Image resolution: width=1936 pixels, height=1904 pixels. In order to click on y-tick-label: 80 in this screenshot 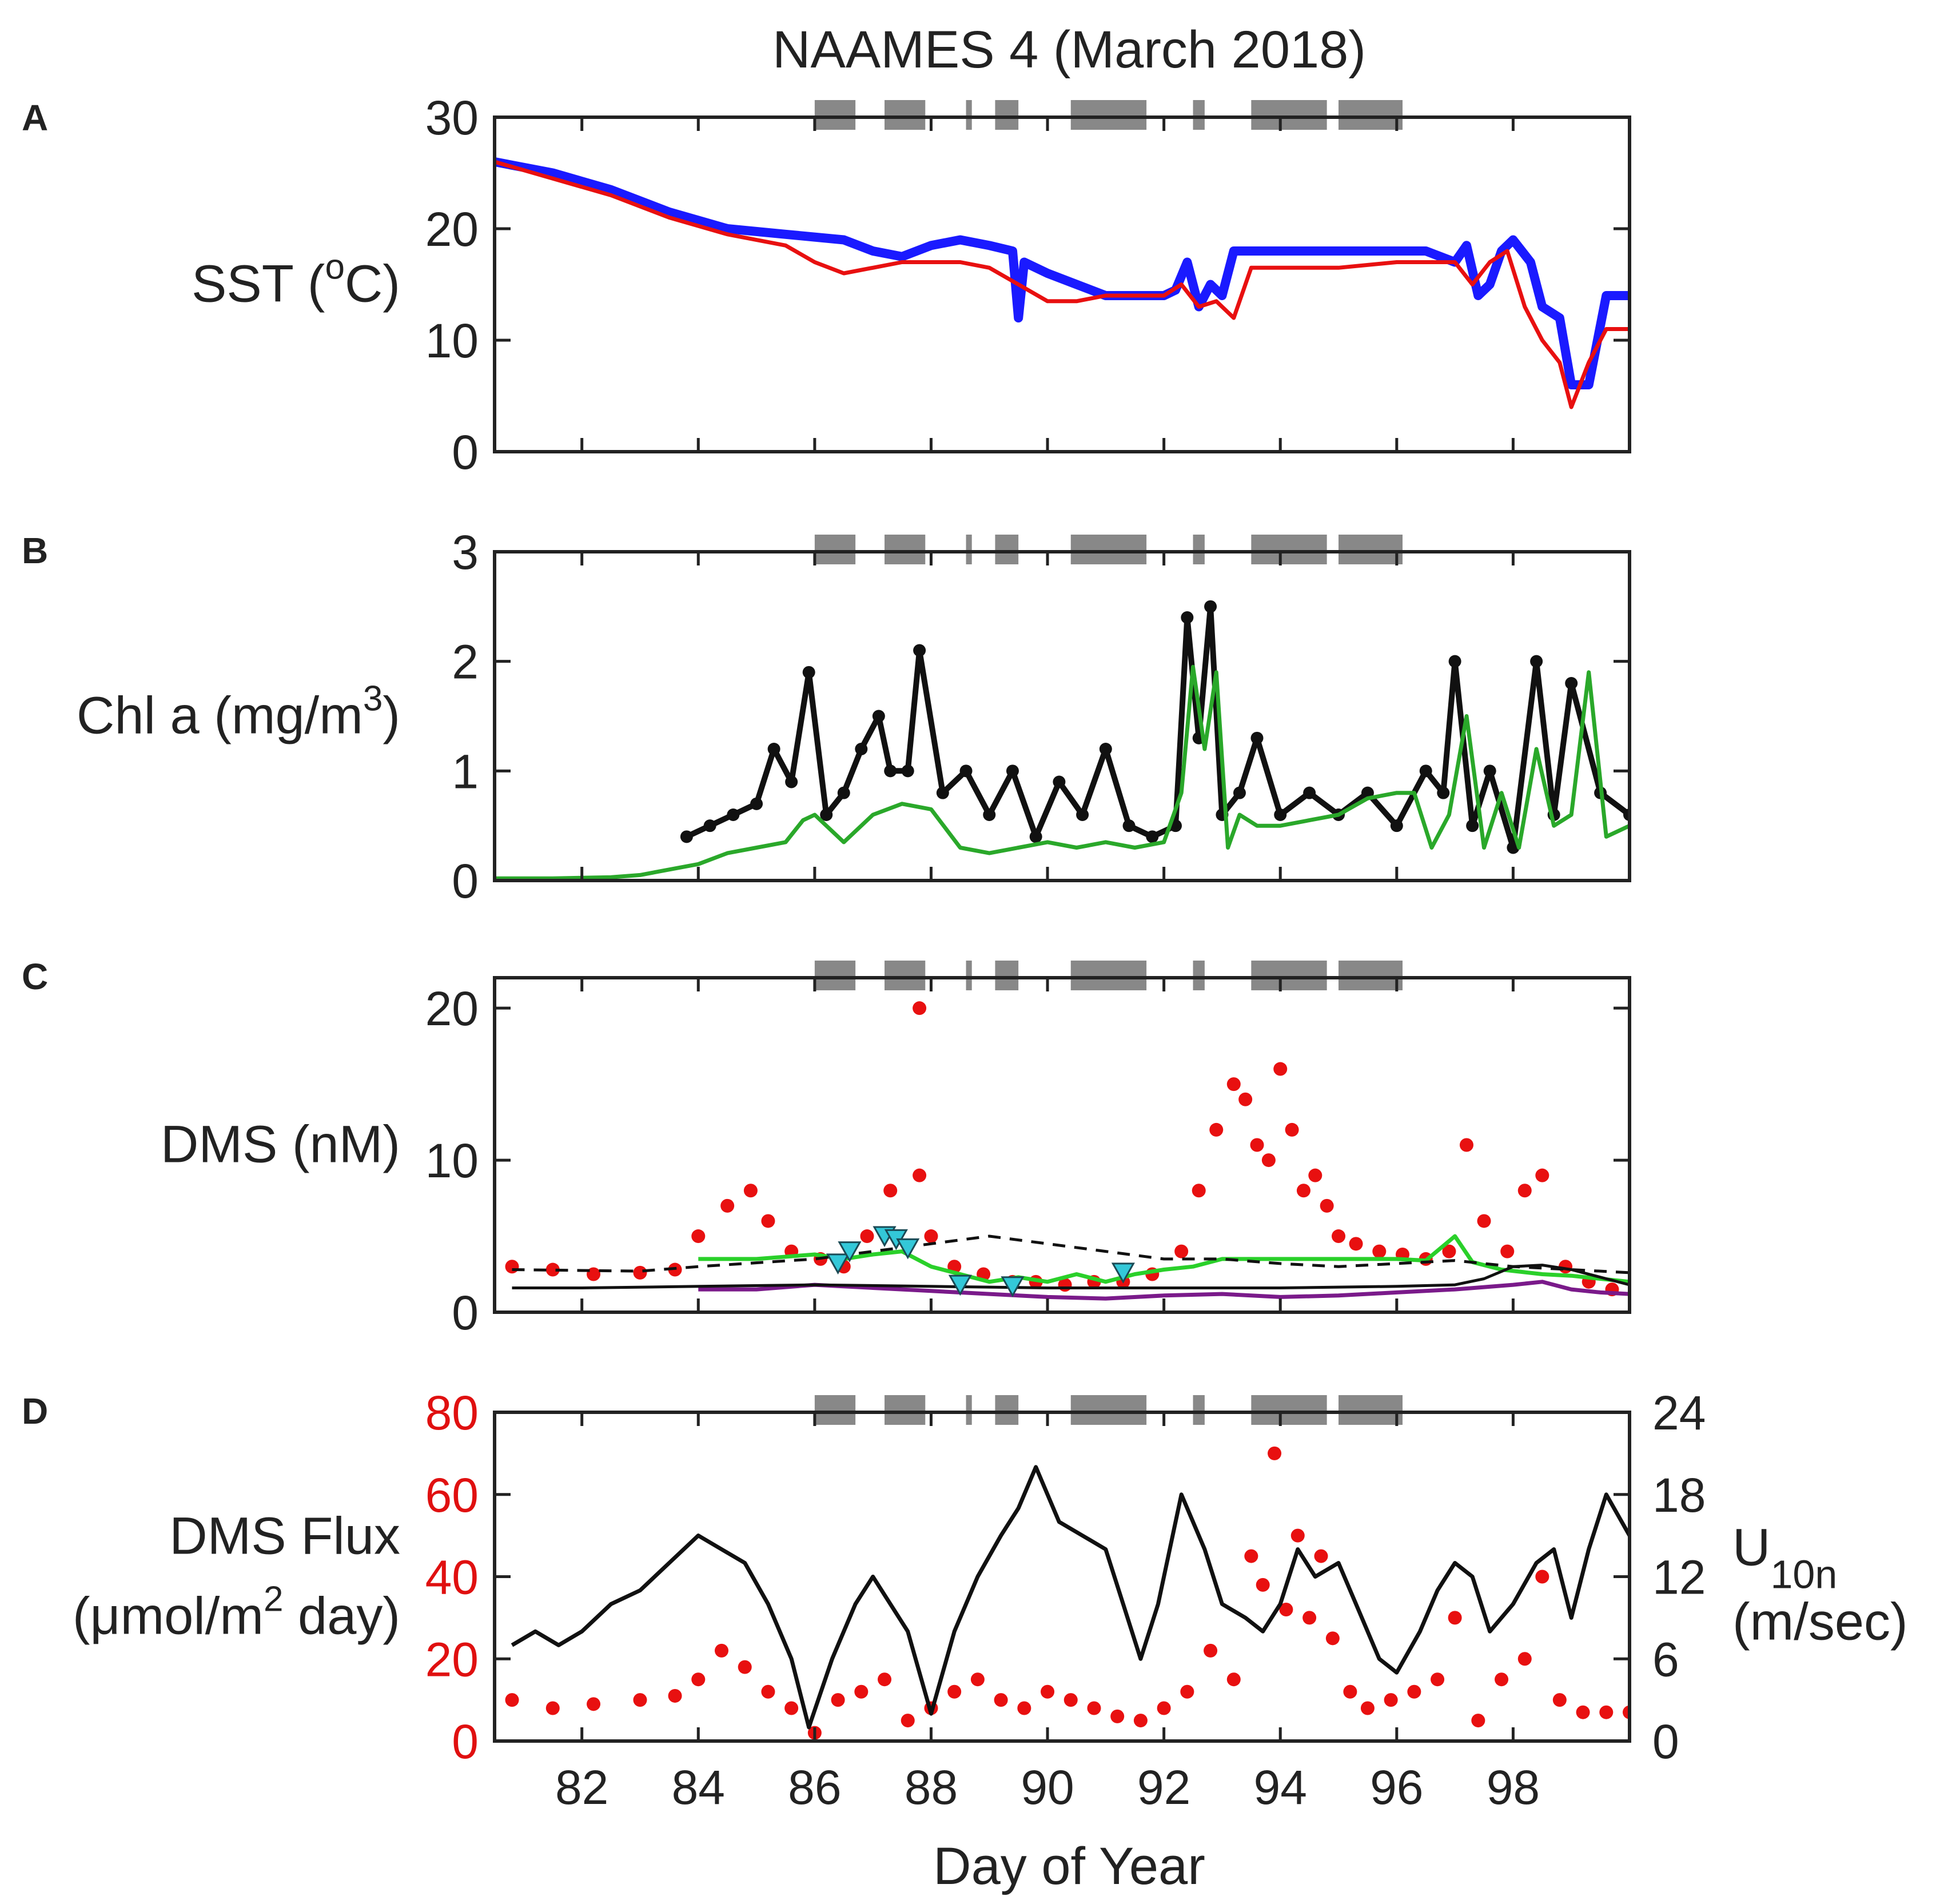, I will do `click(452, 1413)`.